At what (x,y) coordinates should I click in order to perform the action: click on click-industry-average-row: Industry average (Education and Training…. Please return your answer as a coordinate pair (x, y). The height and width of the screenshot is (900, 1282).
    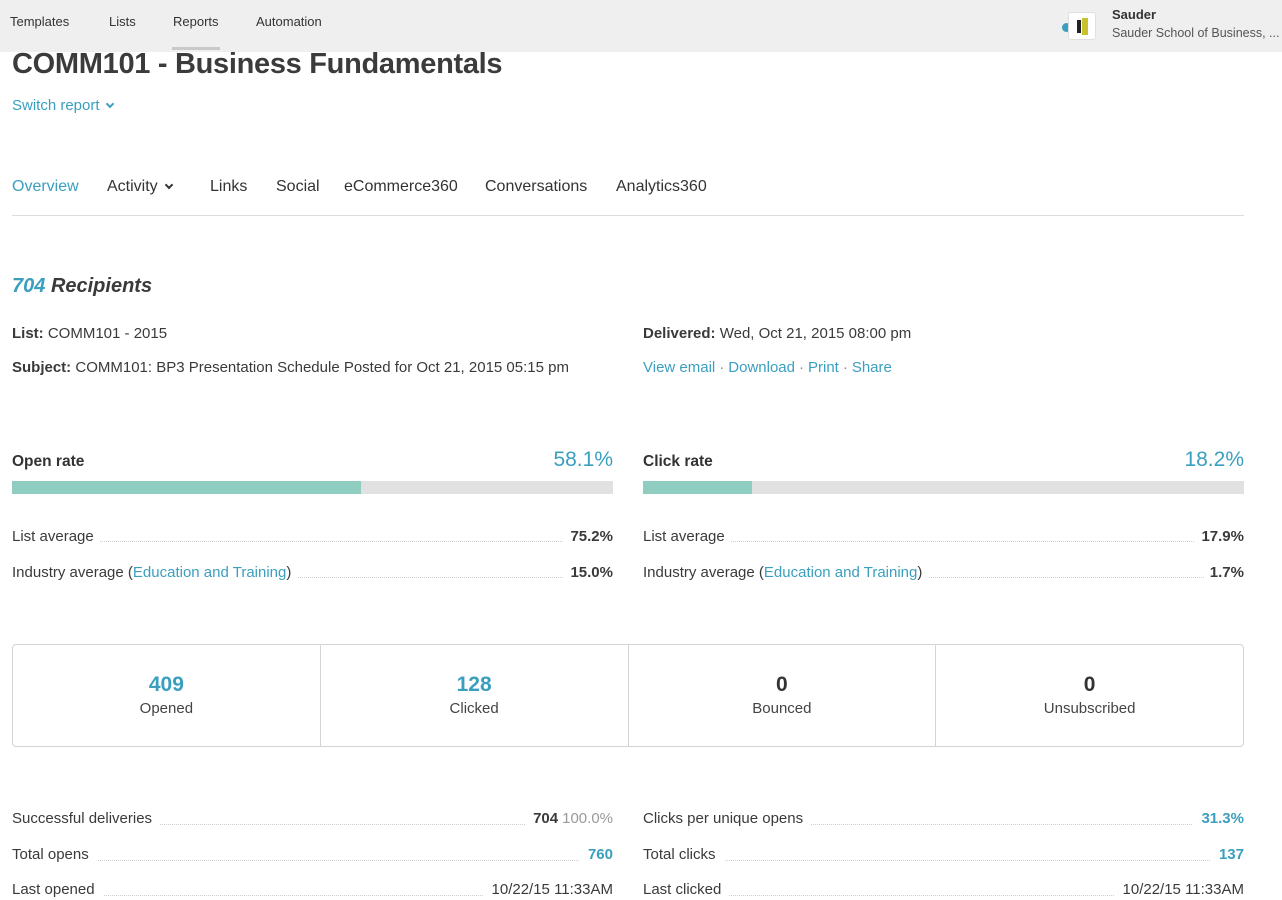
    Looking at the image, I should click on (943, 574).